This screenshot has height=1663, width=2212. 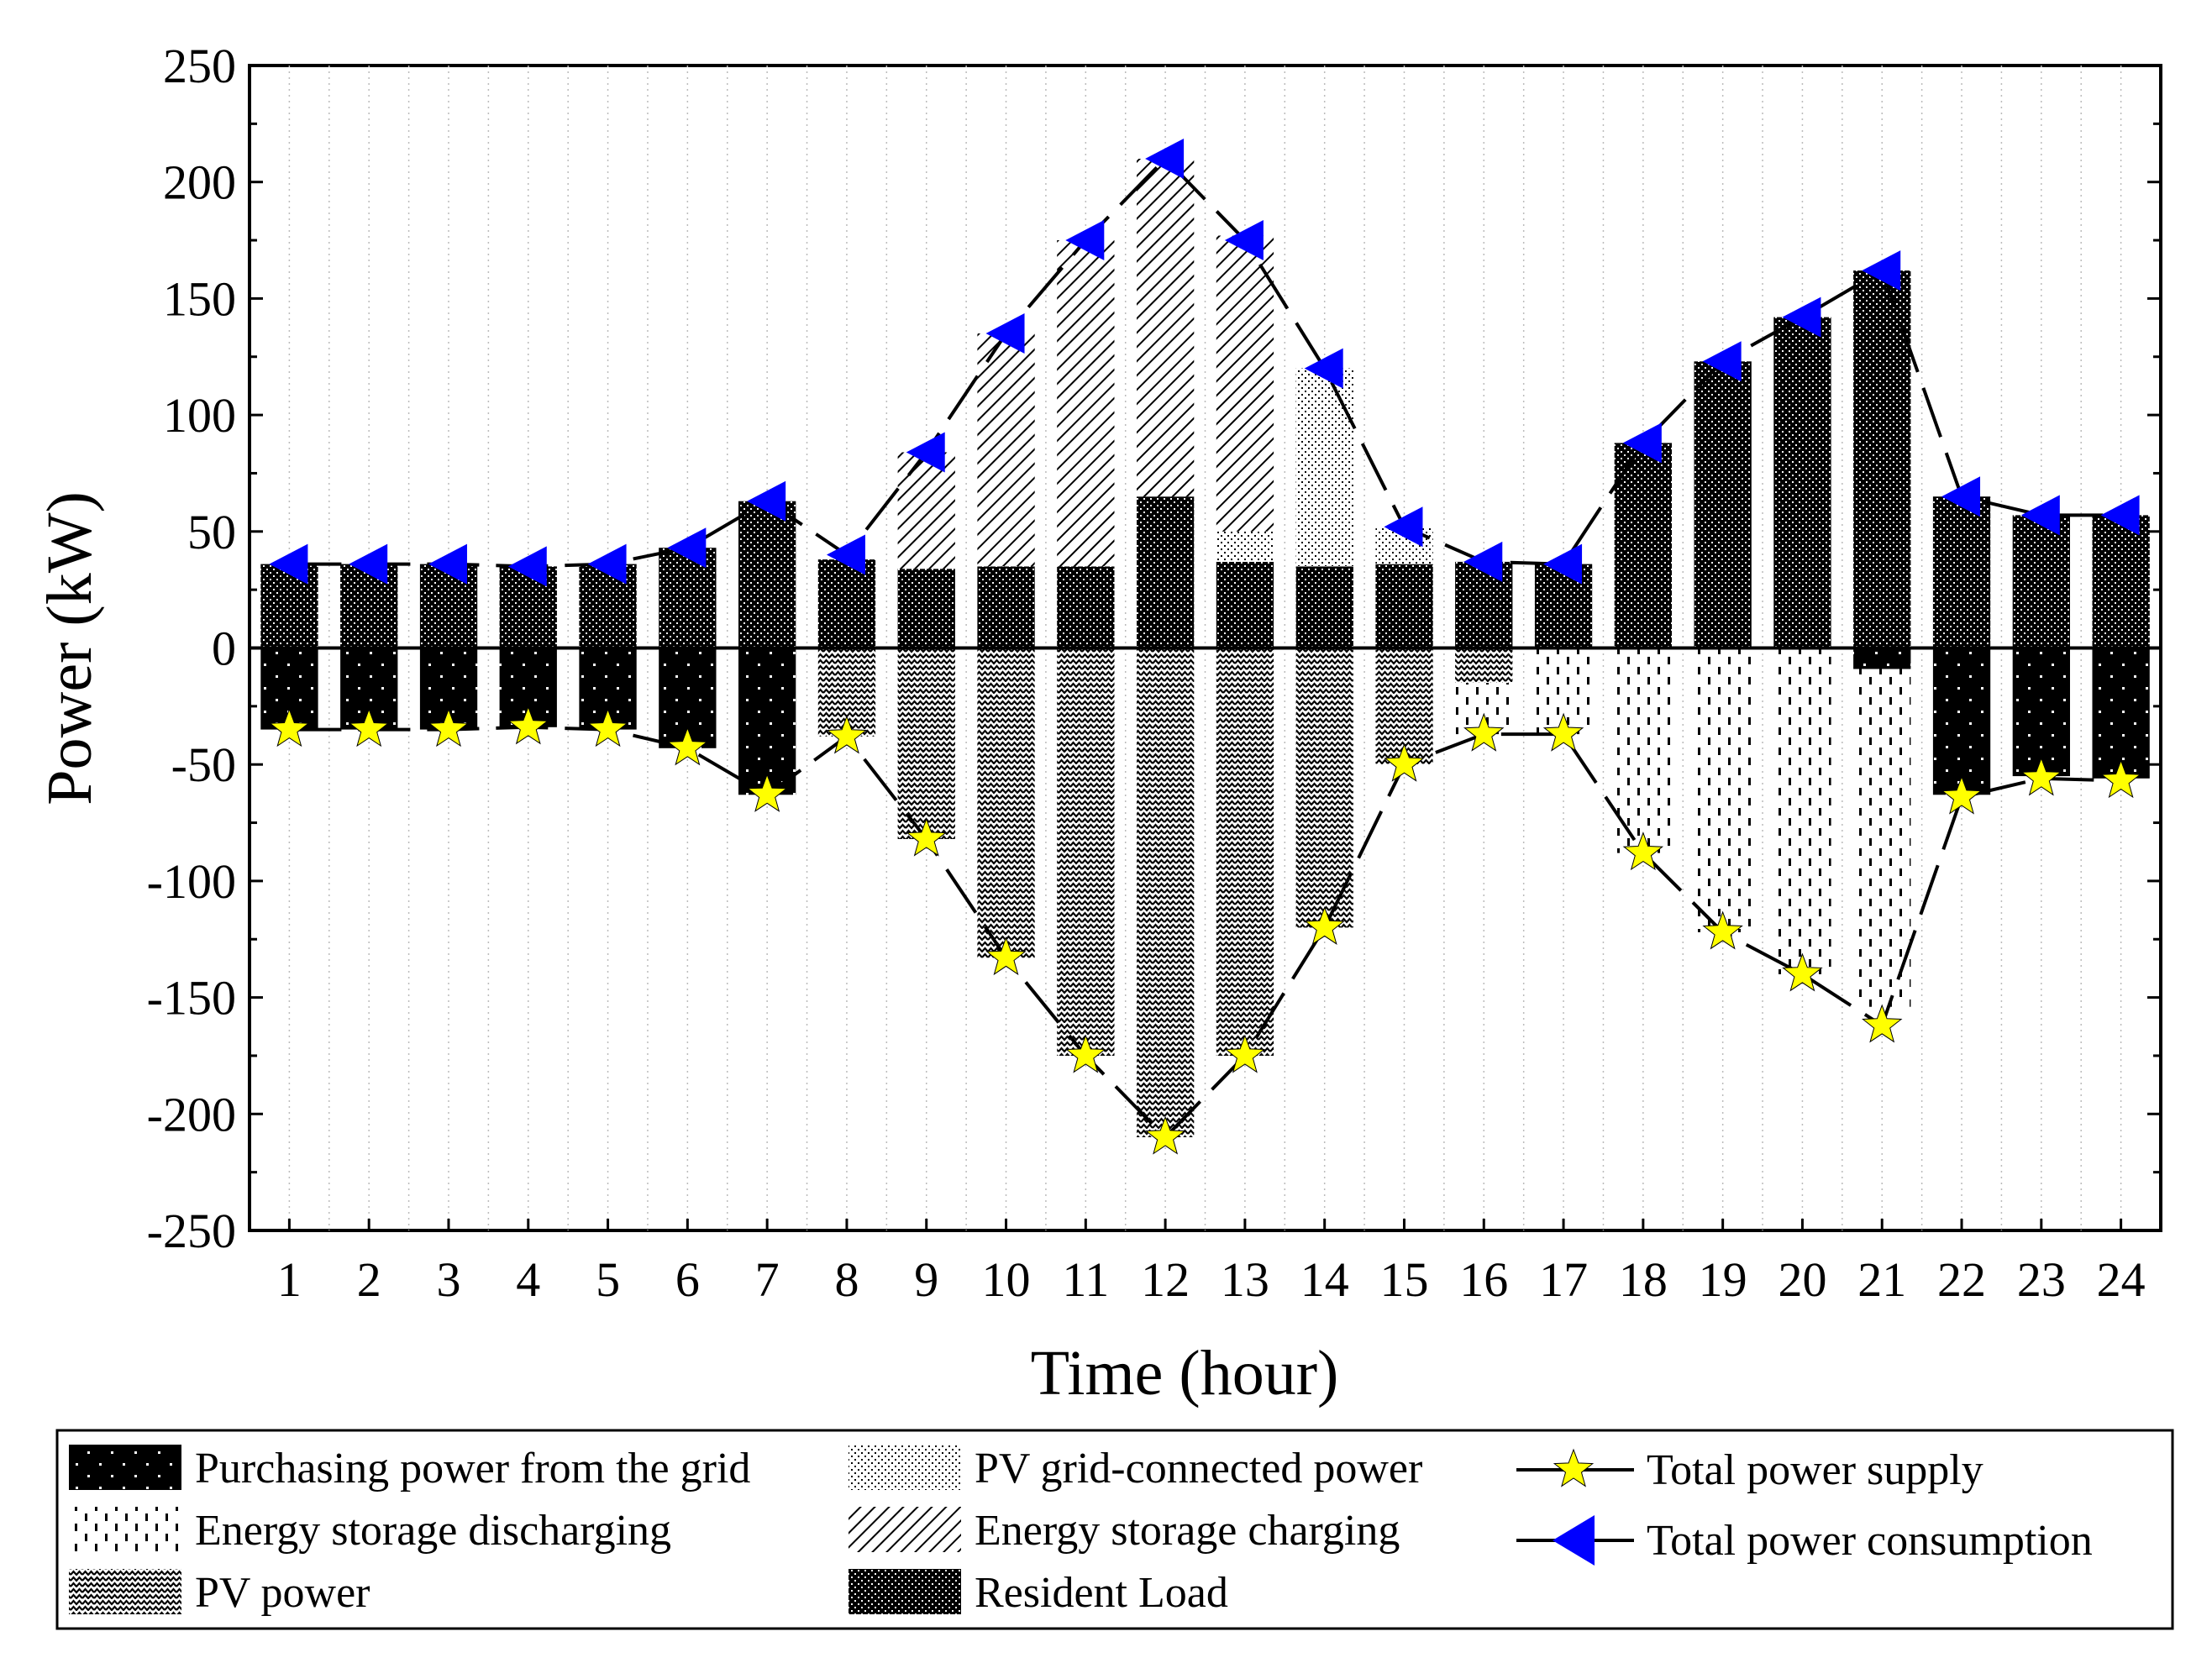 What do you see at coordinates (1574, 1468) in the screenshot?
I see `legend-star-icon` at bounding box center [1574, 1468].